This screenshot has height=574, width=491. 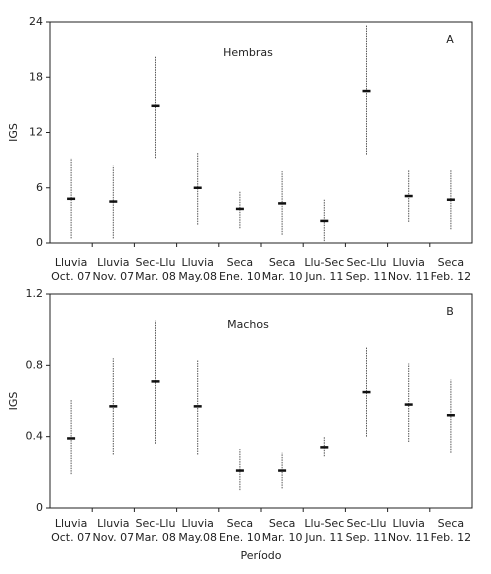 I want to click on x-axis-label: Período, so click(x=260, y=555).